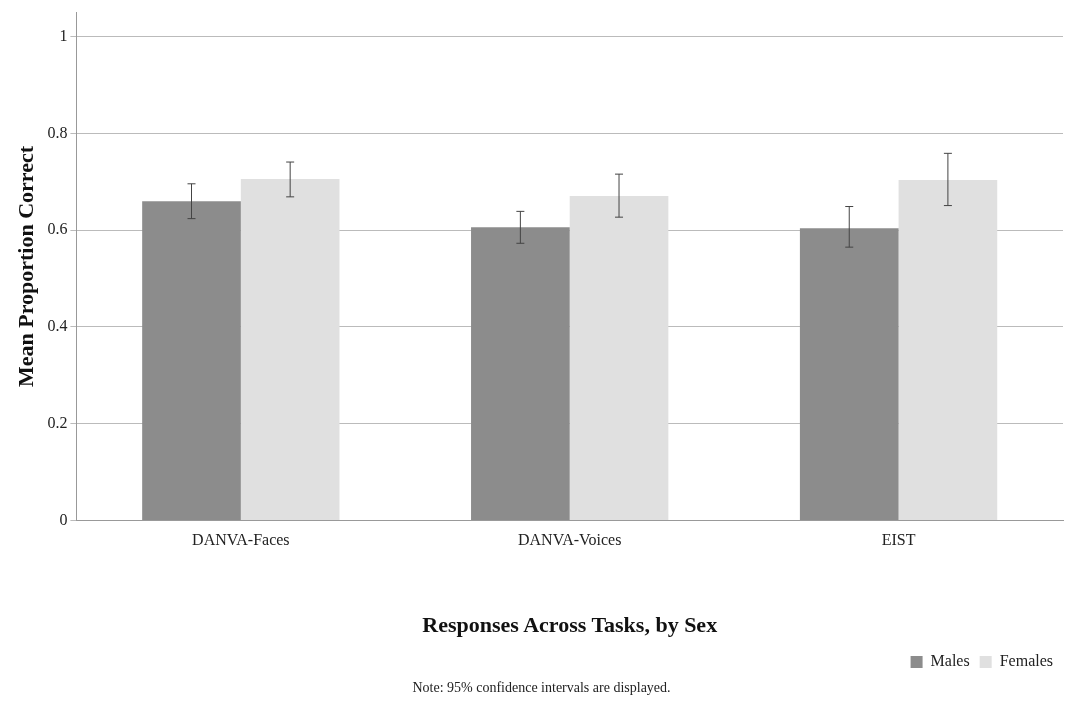 The height and width of the screenshot is (711, 1083). What do you see at coordinates (57, 229) in the screenshot?
I see `y-tick-label: 0.6` at bounding box center [57, 229].